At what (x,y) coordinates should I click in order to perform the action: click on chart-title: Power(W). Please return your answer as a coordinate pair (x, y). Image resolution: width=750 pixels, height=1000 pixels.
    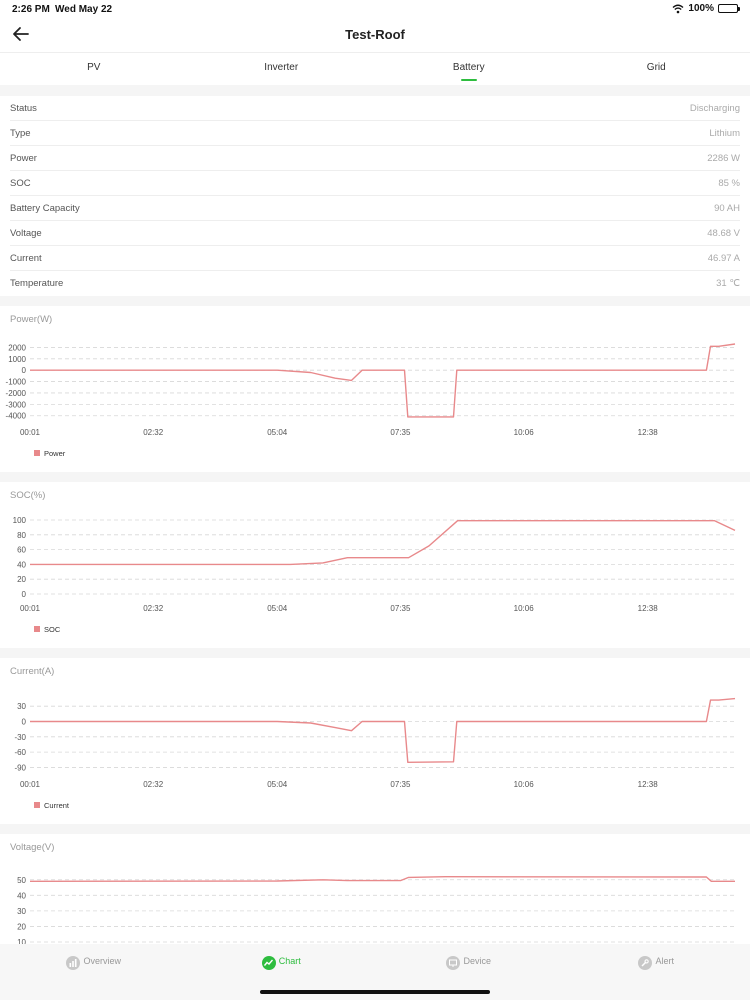
    Looking at the image, I should click on (31, 319).